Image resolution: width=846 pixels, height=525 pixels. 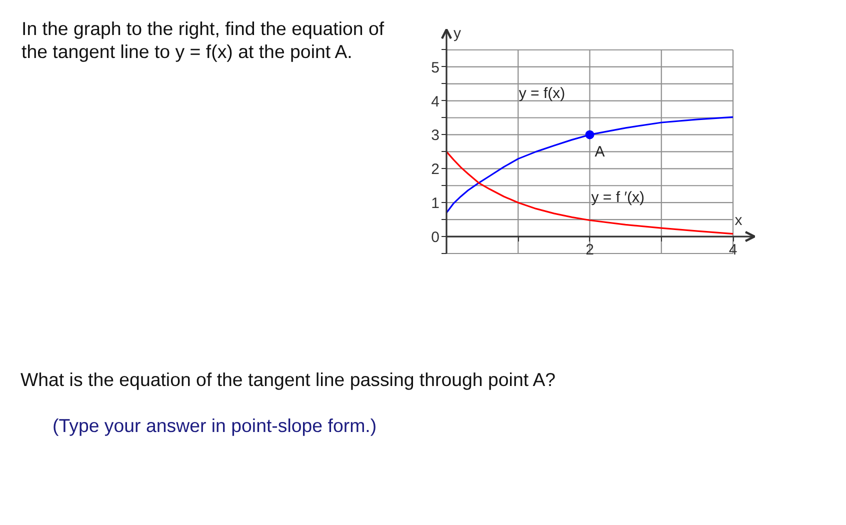 I want to click on text: In the graph to the right, find the equation of the tangent line to y = f(x) at the point A., so click(x=203, y=40).